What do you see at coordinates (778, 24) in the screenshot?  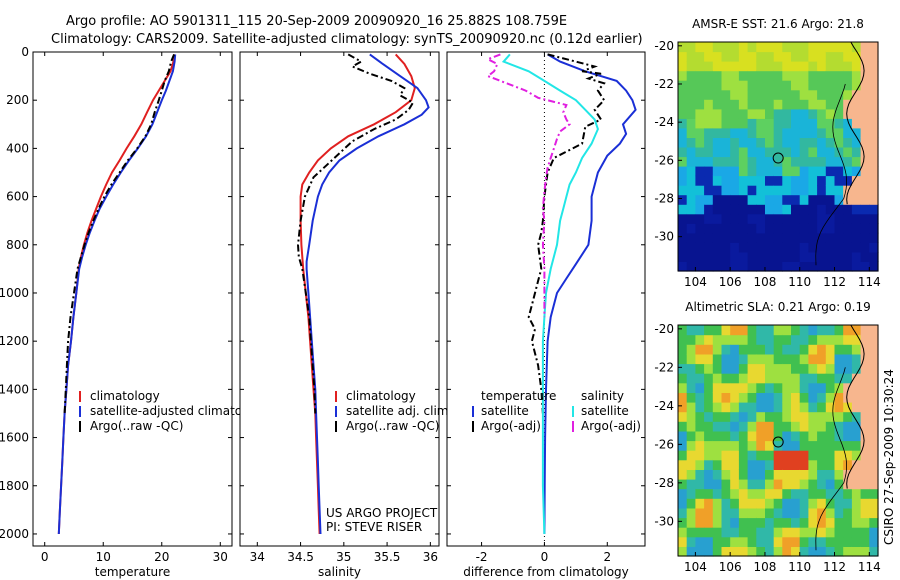 I see `map-title: AMSR-E SST: 21.6 Argo: 21.8` at bounding box center [778, 24].